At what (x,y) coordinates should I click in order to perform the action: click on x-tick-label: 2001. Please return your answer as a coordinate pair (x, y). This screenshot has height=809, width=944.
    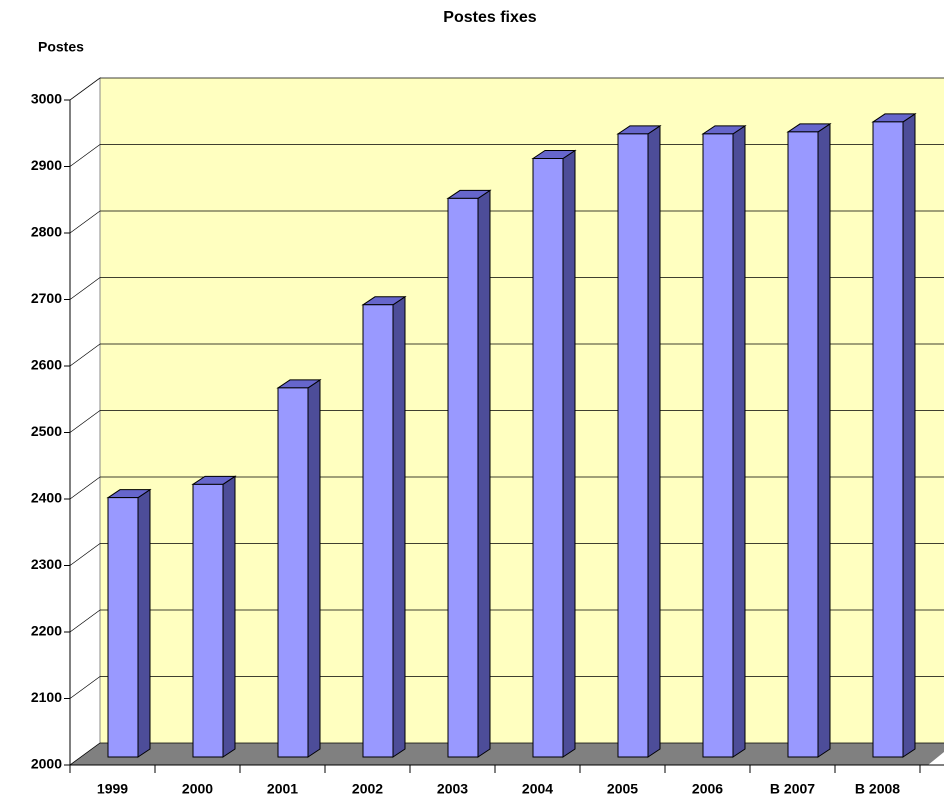
    Looking at the image, I should click on (282, 789).